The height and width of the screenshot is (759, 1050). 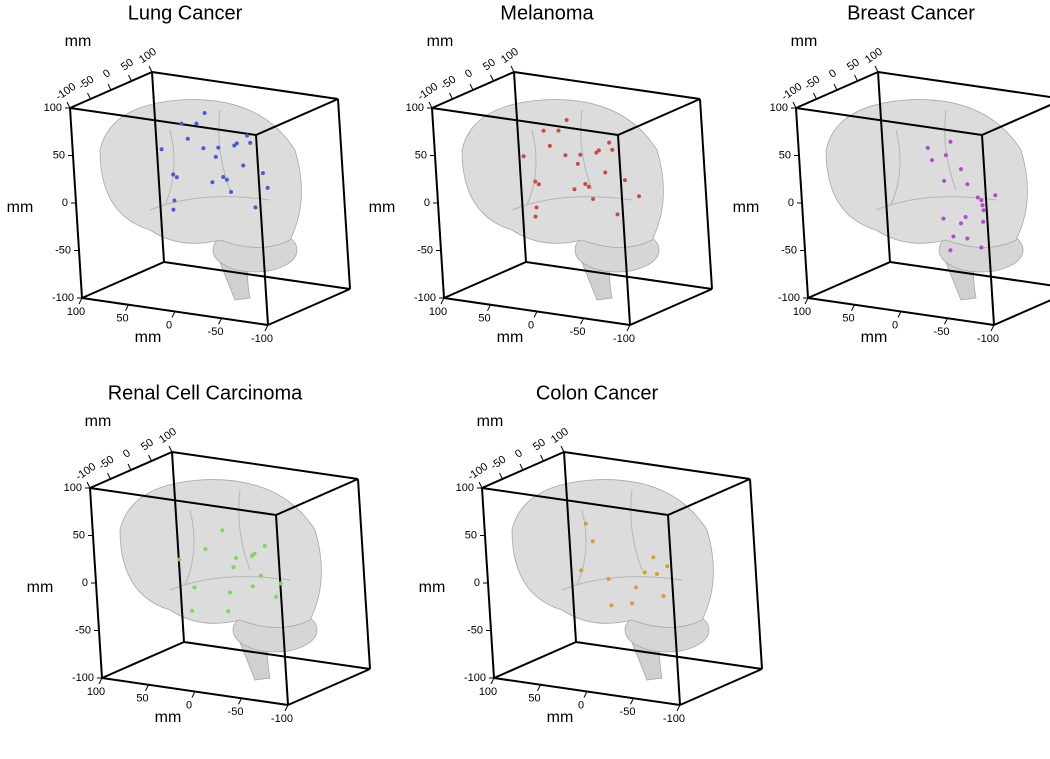 I want to click on x-tick-label: -100, so click(x=262, y=339).